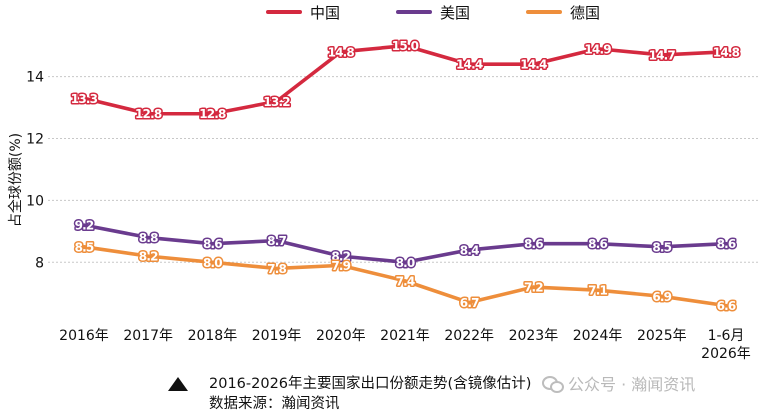 This screenshot has width=768, height=414. What do you see at coordinates (370, 384) in the screenshot?
I see `caption-title: 2016-2026年主要国家出口份额走势(含镜像估计)` at bounding box center [370, 384].